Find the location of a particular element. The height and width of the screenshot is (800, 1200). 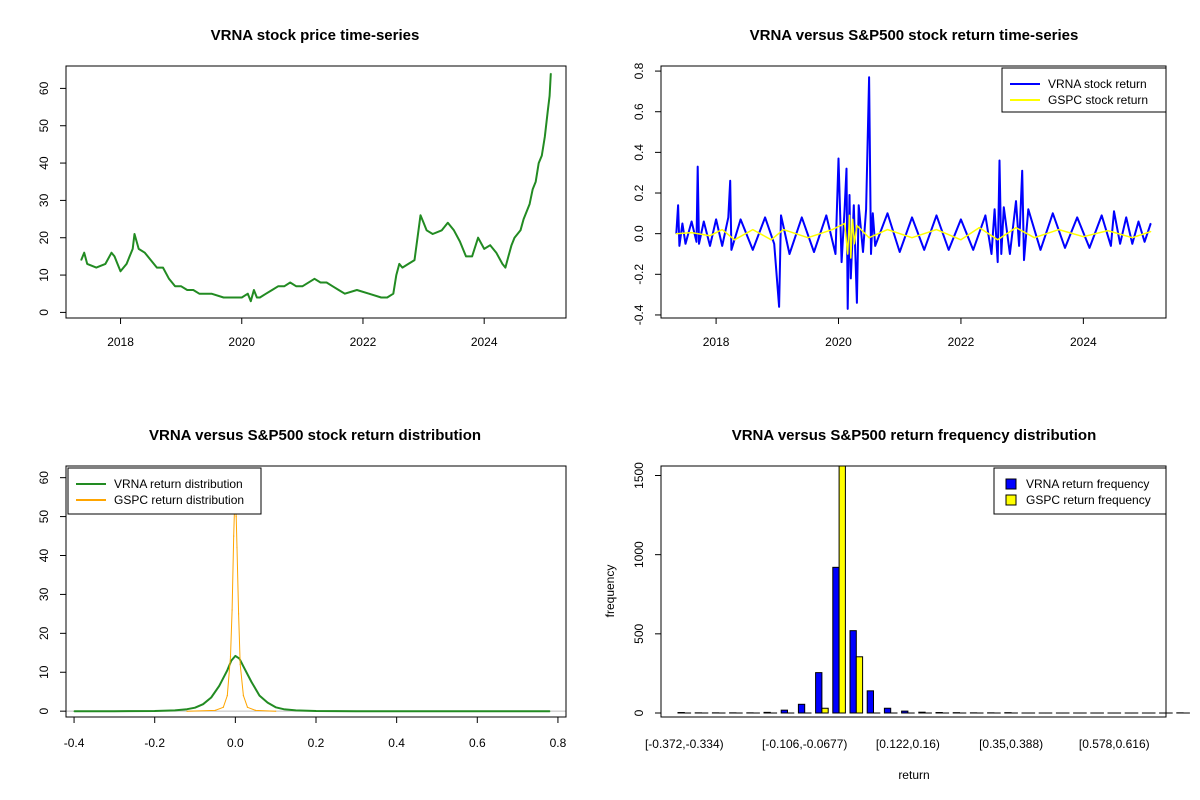

y-tick-label: 1500 is located at coordinates (639, 475).